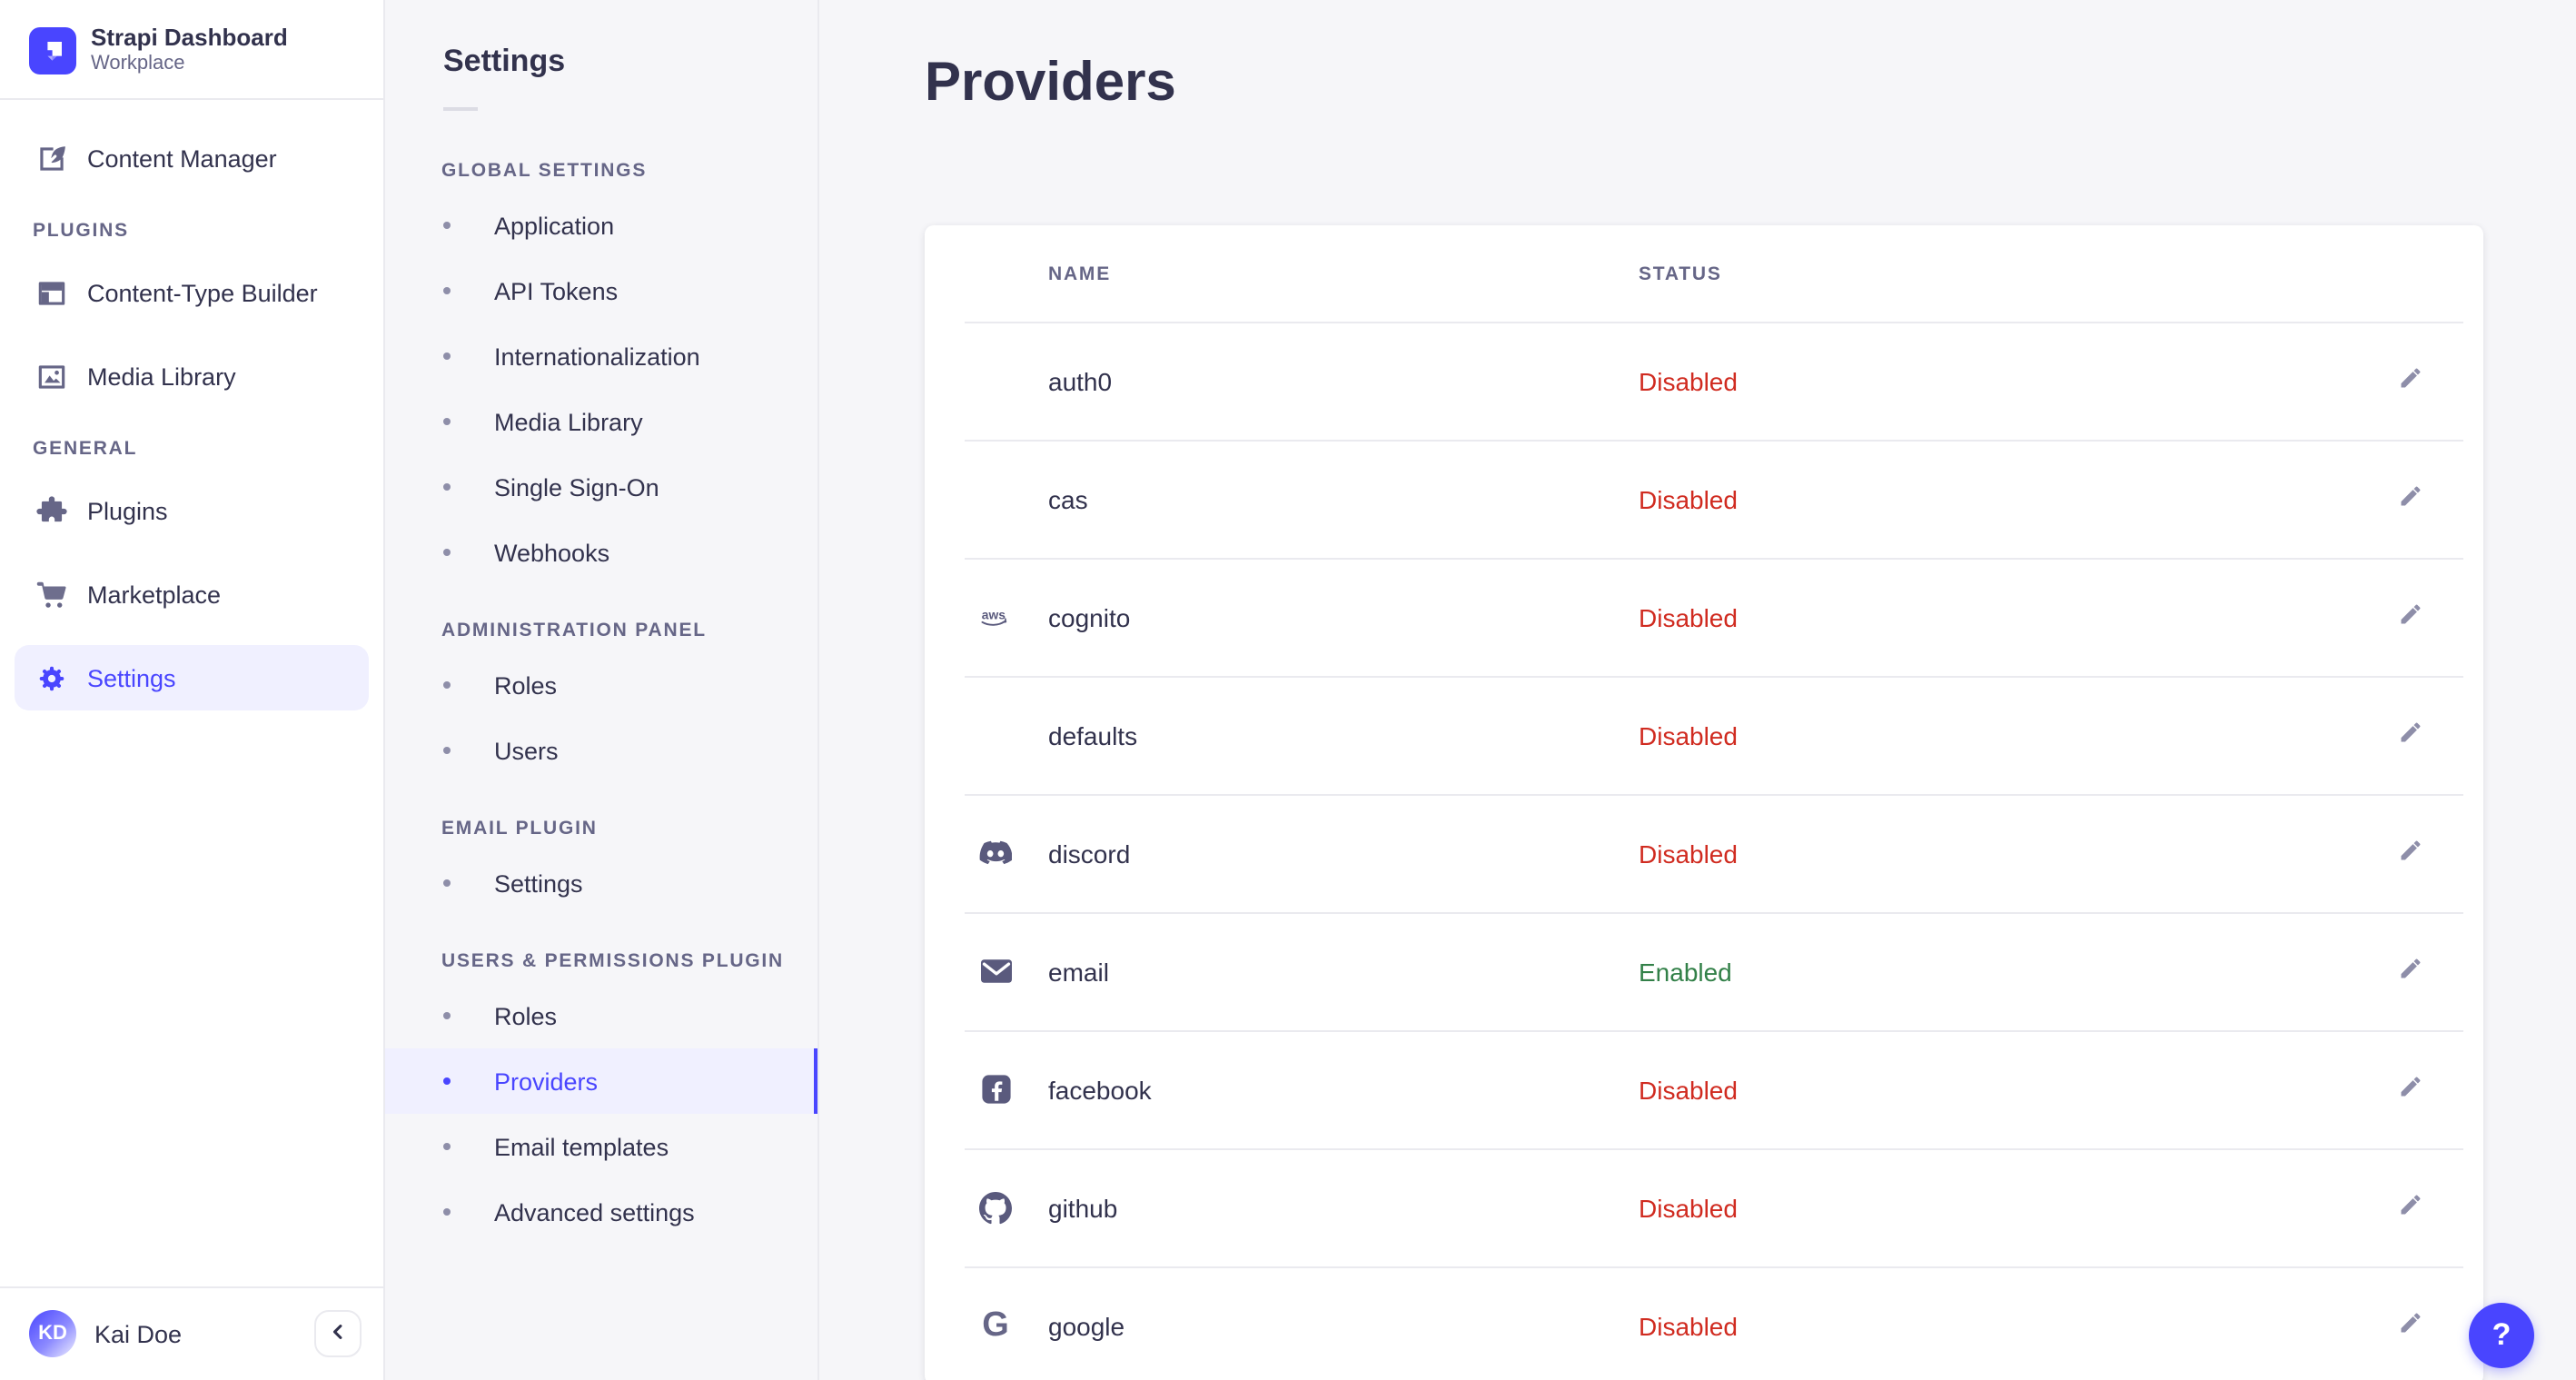 This screenshot has height=1380, width=2576. Describe the element at coordinates (1089, 616) in the screenshot. I see `provider-name: cognito` at that location.